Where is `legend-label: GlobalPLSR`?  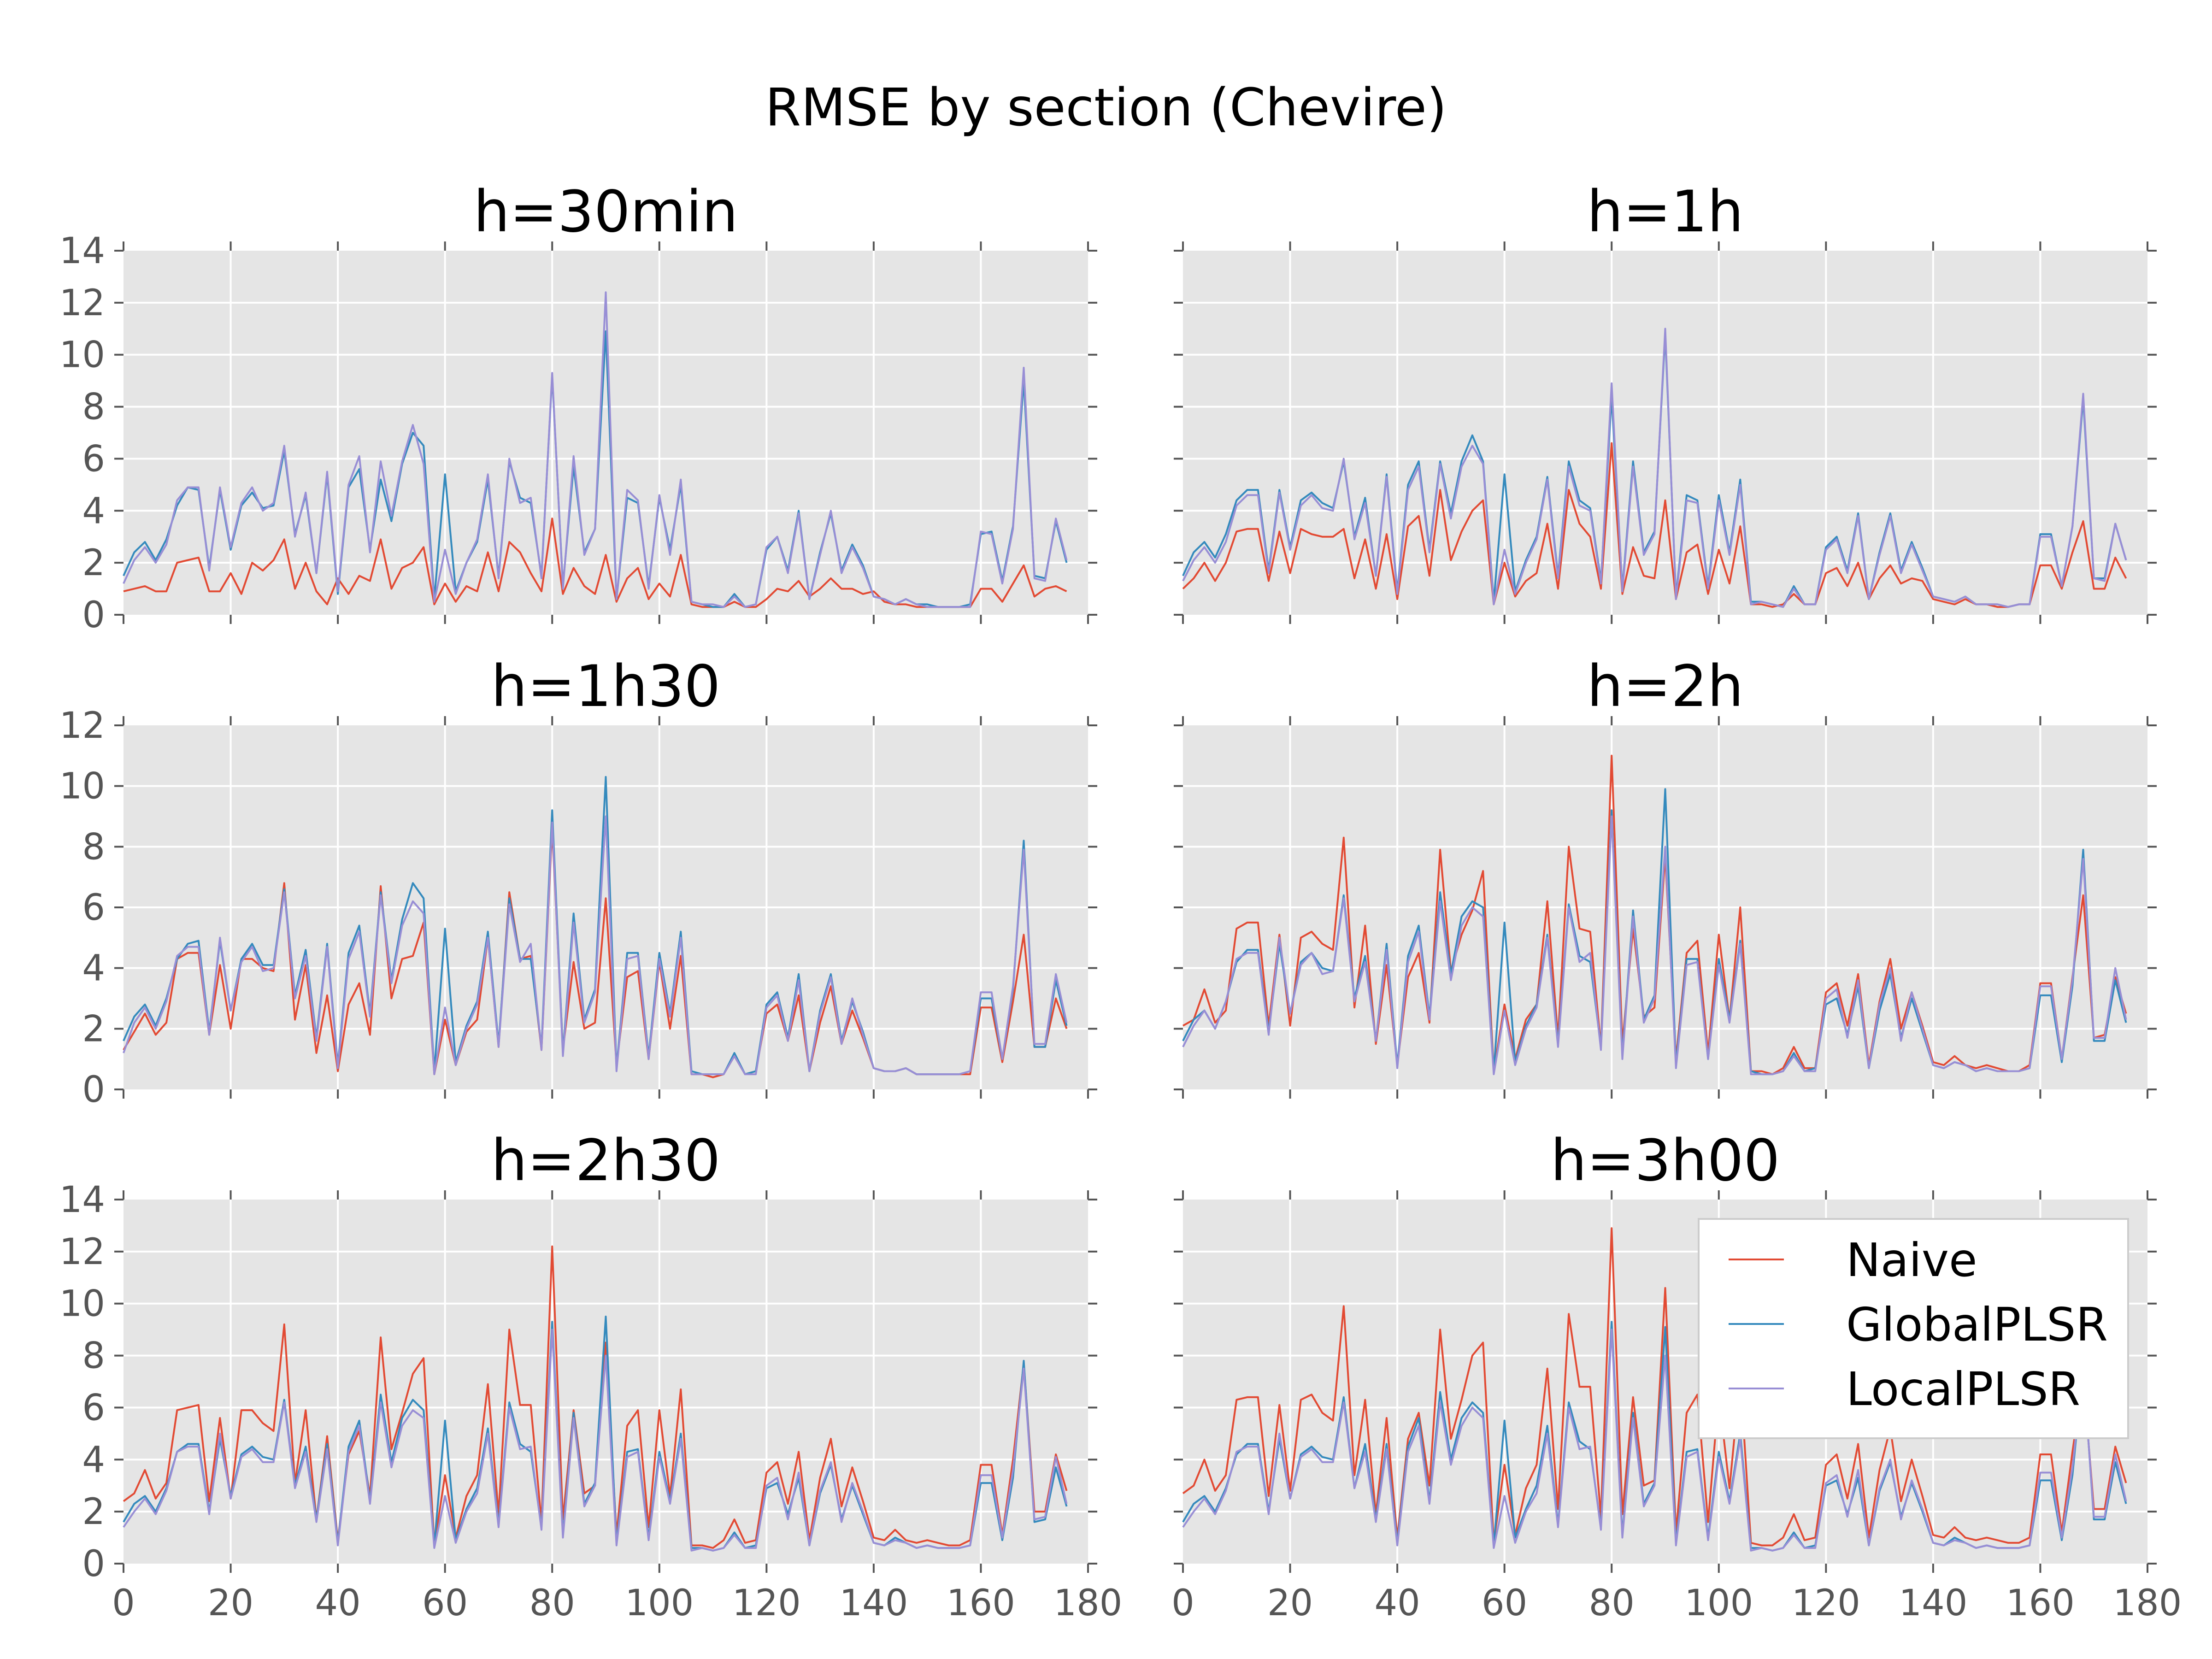 legend-label: GlobalPLSR is located at coordinates (1977, 1325).